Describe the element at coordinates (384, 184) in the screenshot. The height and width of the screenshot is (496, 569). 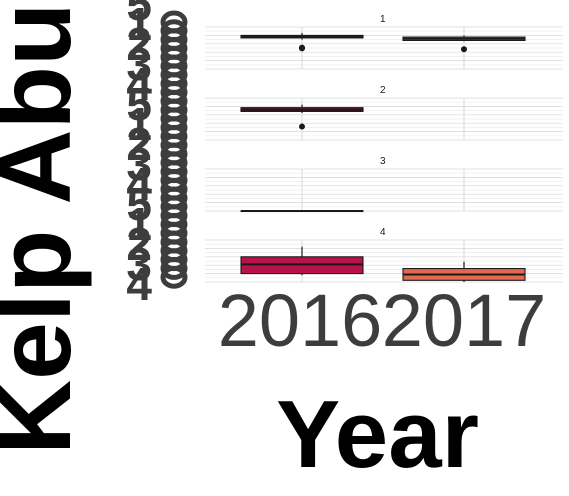
I see `facet-panel-3: 3` at that location.